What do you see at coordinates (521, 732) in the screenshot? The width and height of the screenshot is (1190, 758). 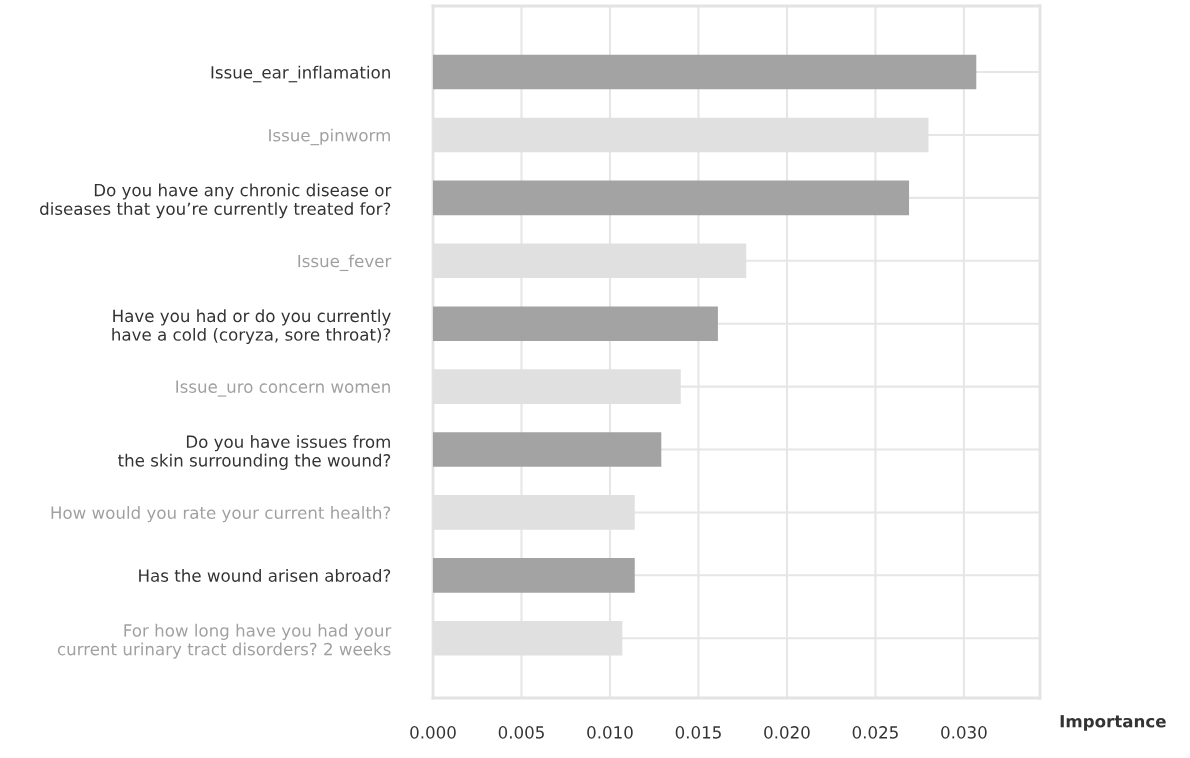 I see `x-tick-label: 0.005` at bounding box center [521, 732].